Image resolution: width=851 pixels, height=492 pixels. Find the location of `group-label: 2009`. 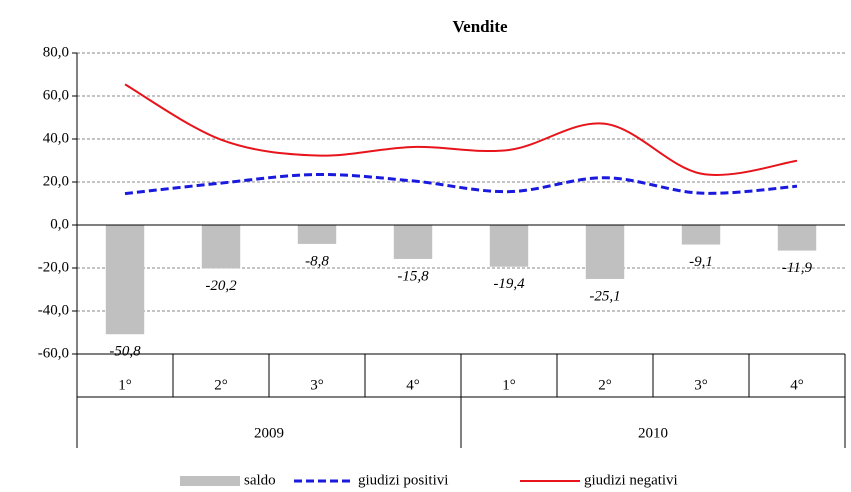

group-label: 2009 is located at coordinates (269, 433).